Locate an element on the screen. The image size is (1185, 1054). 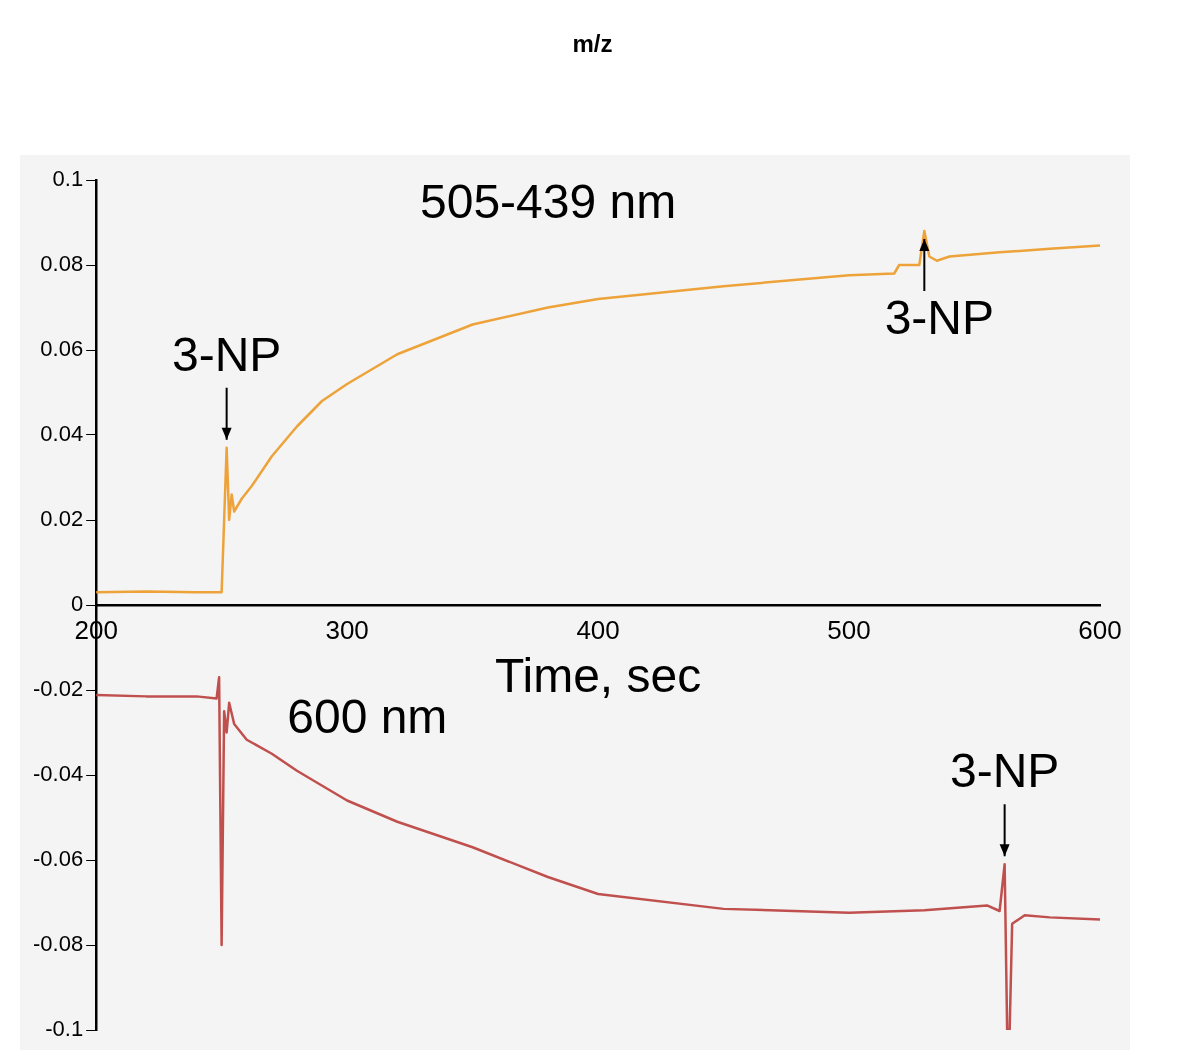
text: m/z is located at coordinates (592, 44).